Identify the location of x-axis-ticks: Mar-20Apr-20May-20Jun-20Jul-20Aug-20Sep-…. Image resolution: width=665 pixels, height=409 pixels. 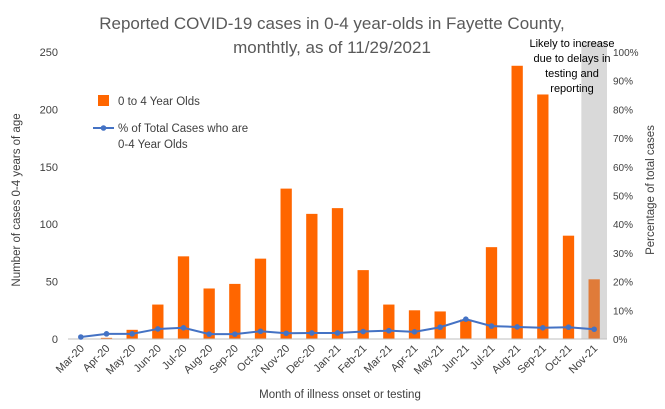
(327, 360).